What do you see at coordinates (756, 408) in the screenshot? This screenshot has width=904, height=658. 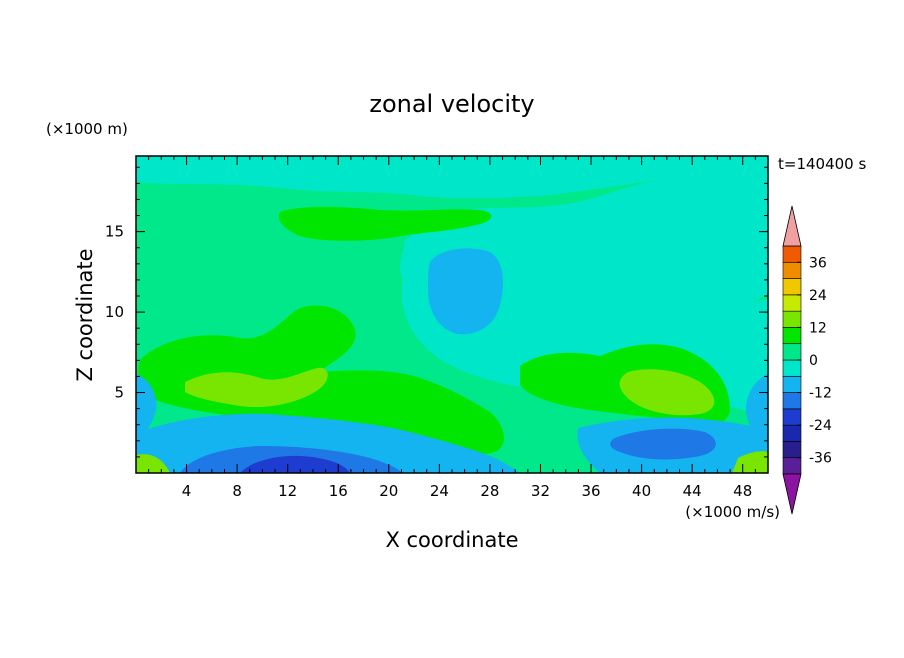 I see `field-region-right-edge-negative` at bounding box center [756, 408].